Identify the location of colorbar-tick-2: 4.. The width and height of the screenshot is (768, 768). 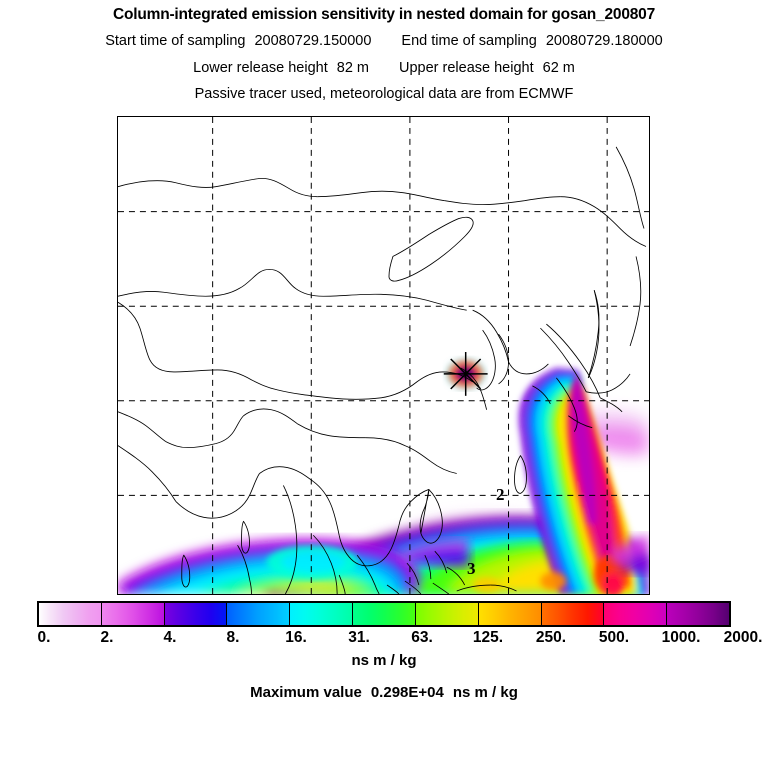
(170, 637).